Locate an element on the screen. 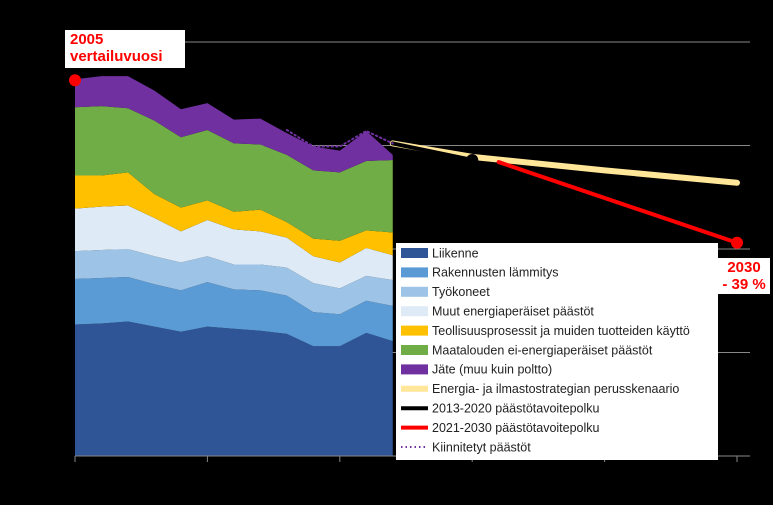 The image size is (773, 505). legend-label: 2021-2030 päästötavoitepolku is located at coordinates (516, 428).